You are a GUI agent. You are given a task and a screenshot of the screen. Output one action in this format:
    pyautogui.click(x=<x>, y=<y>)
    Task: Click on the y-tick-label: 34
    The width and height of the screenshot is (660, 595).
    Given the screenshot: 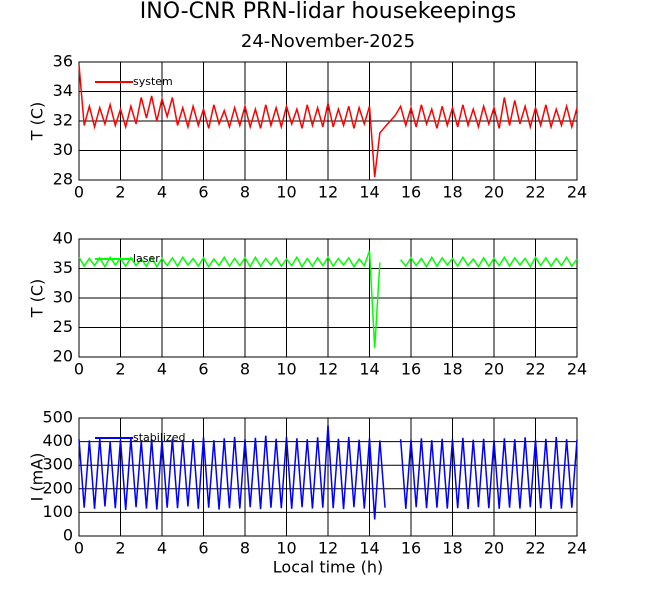 What is the action you would take?
    pyautogui.click(x=63, y=90)
    